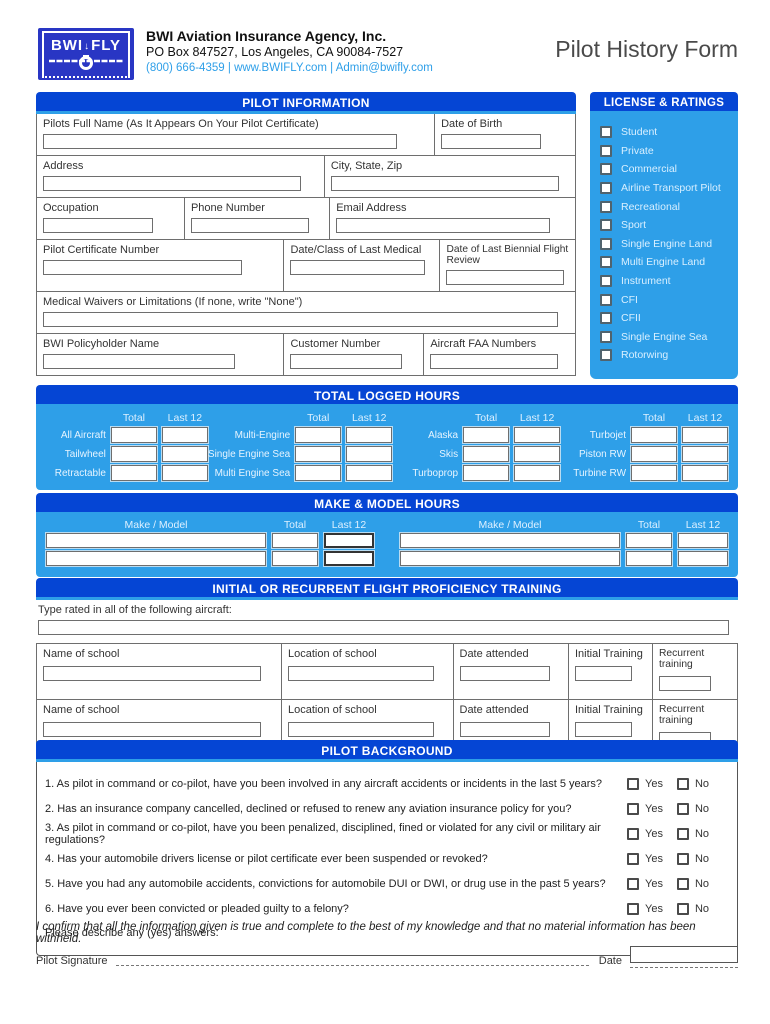  I want to click on cfi-checkbox, so click(606, 299).